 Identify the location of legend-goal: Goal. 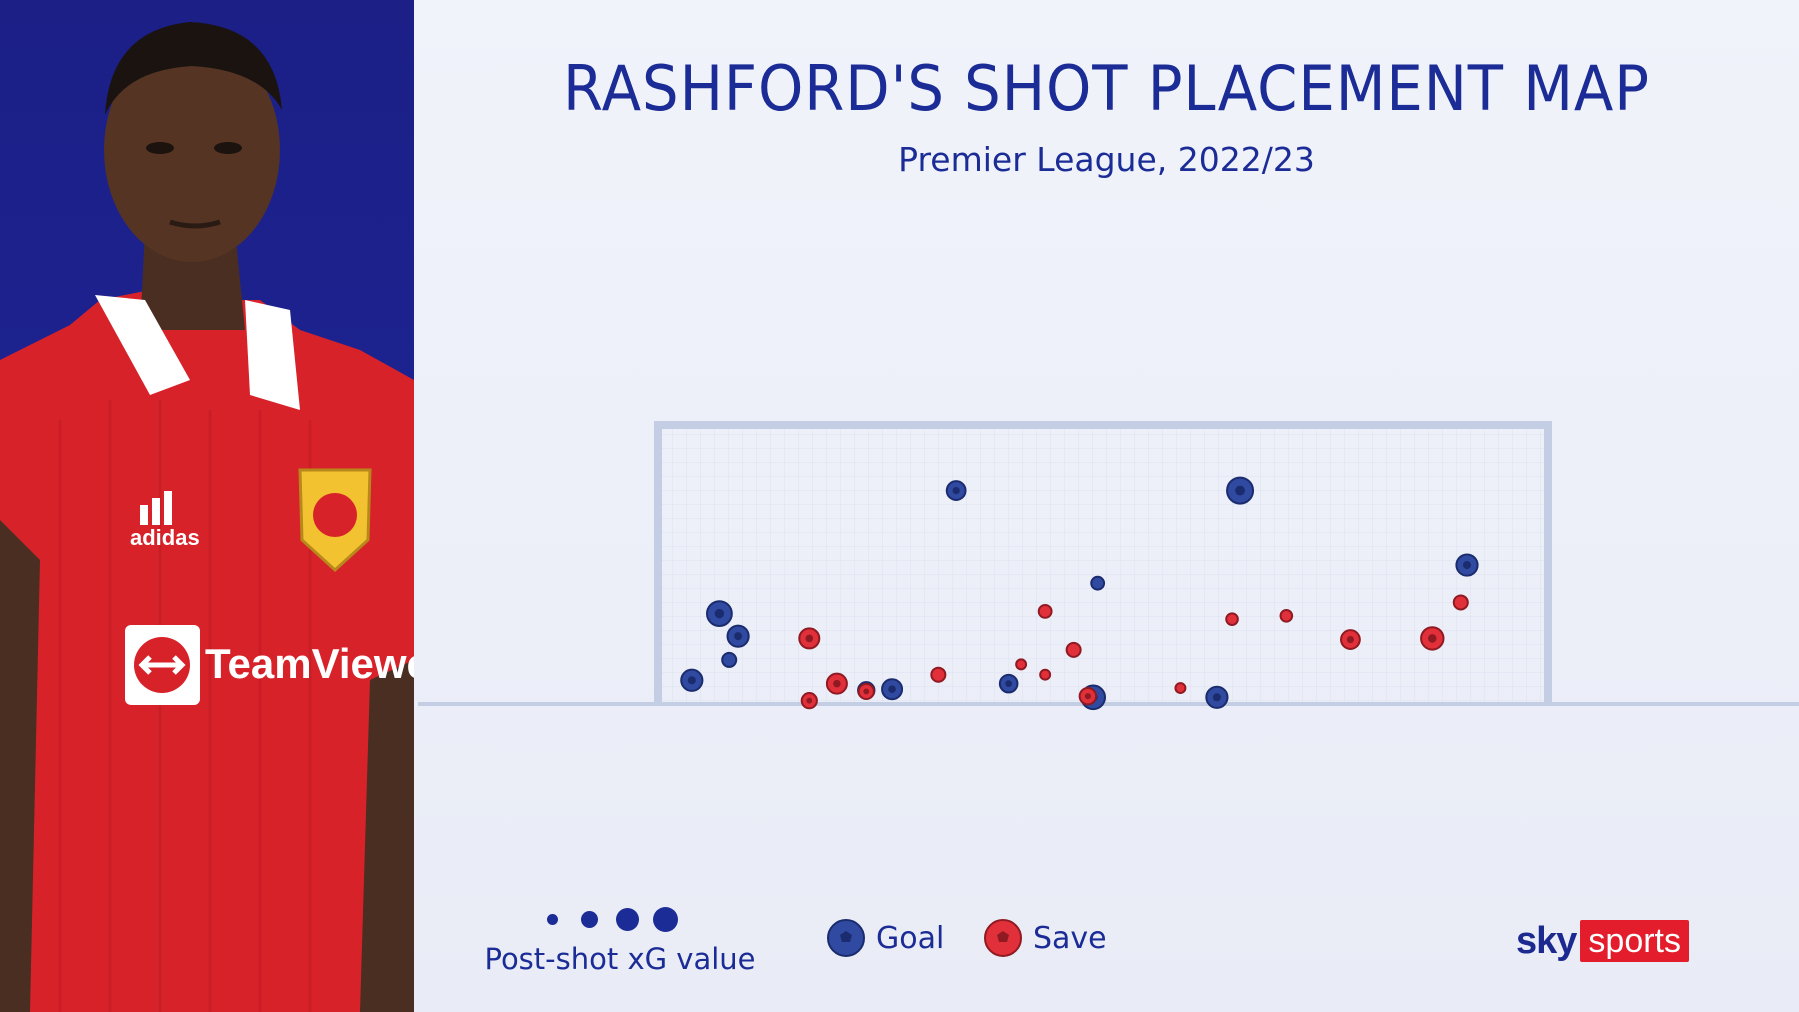
(885, 938).